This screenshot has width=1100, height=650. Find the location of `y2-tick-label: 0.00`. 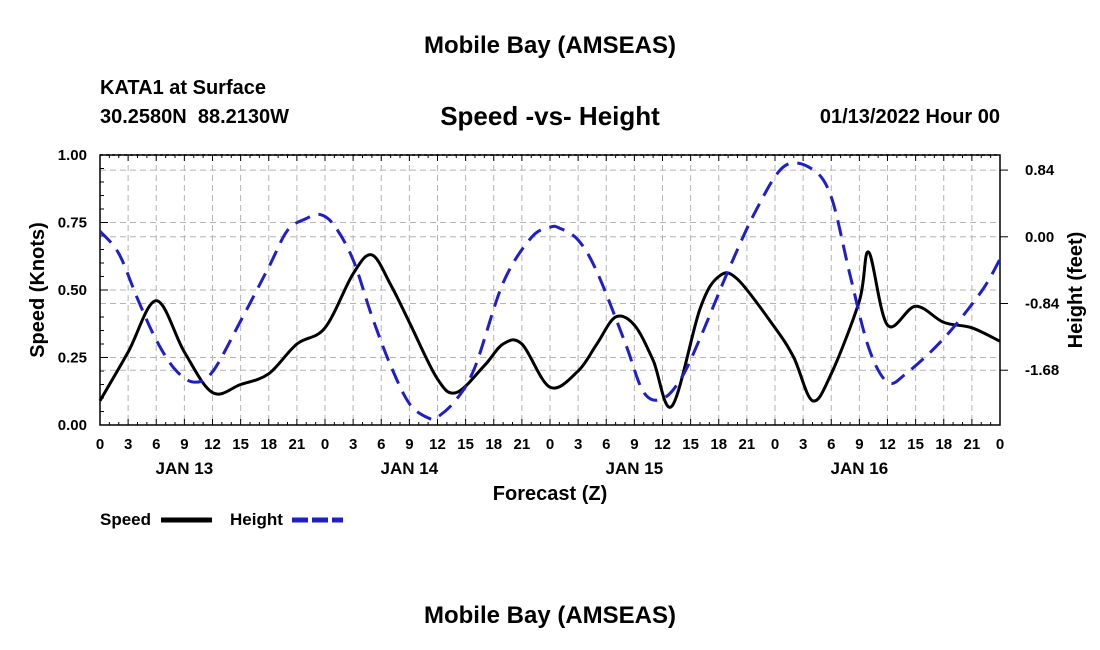

y2-tick-label: 0.00 is located at coordinates (1039, 237).